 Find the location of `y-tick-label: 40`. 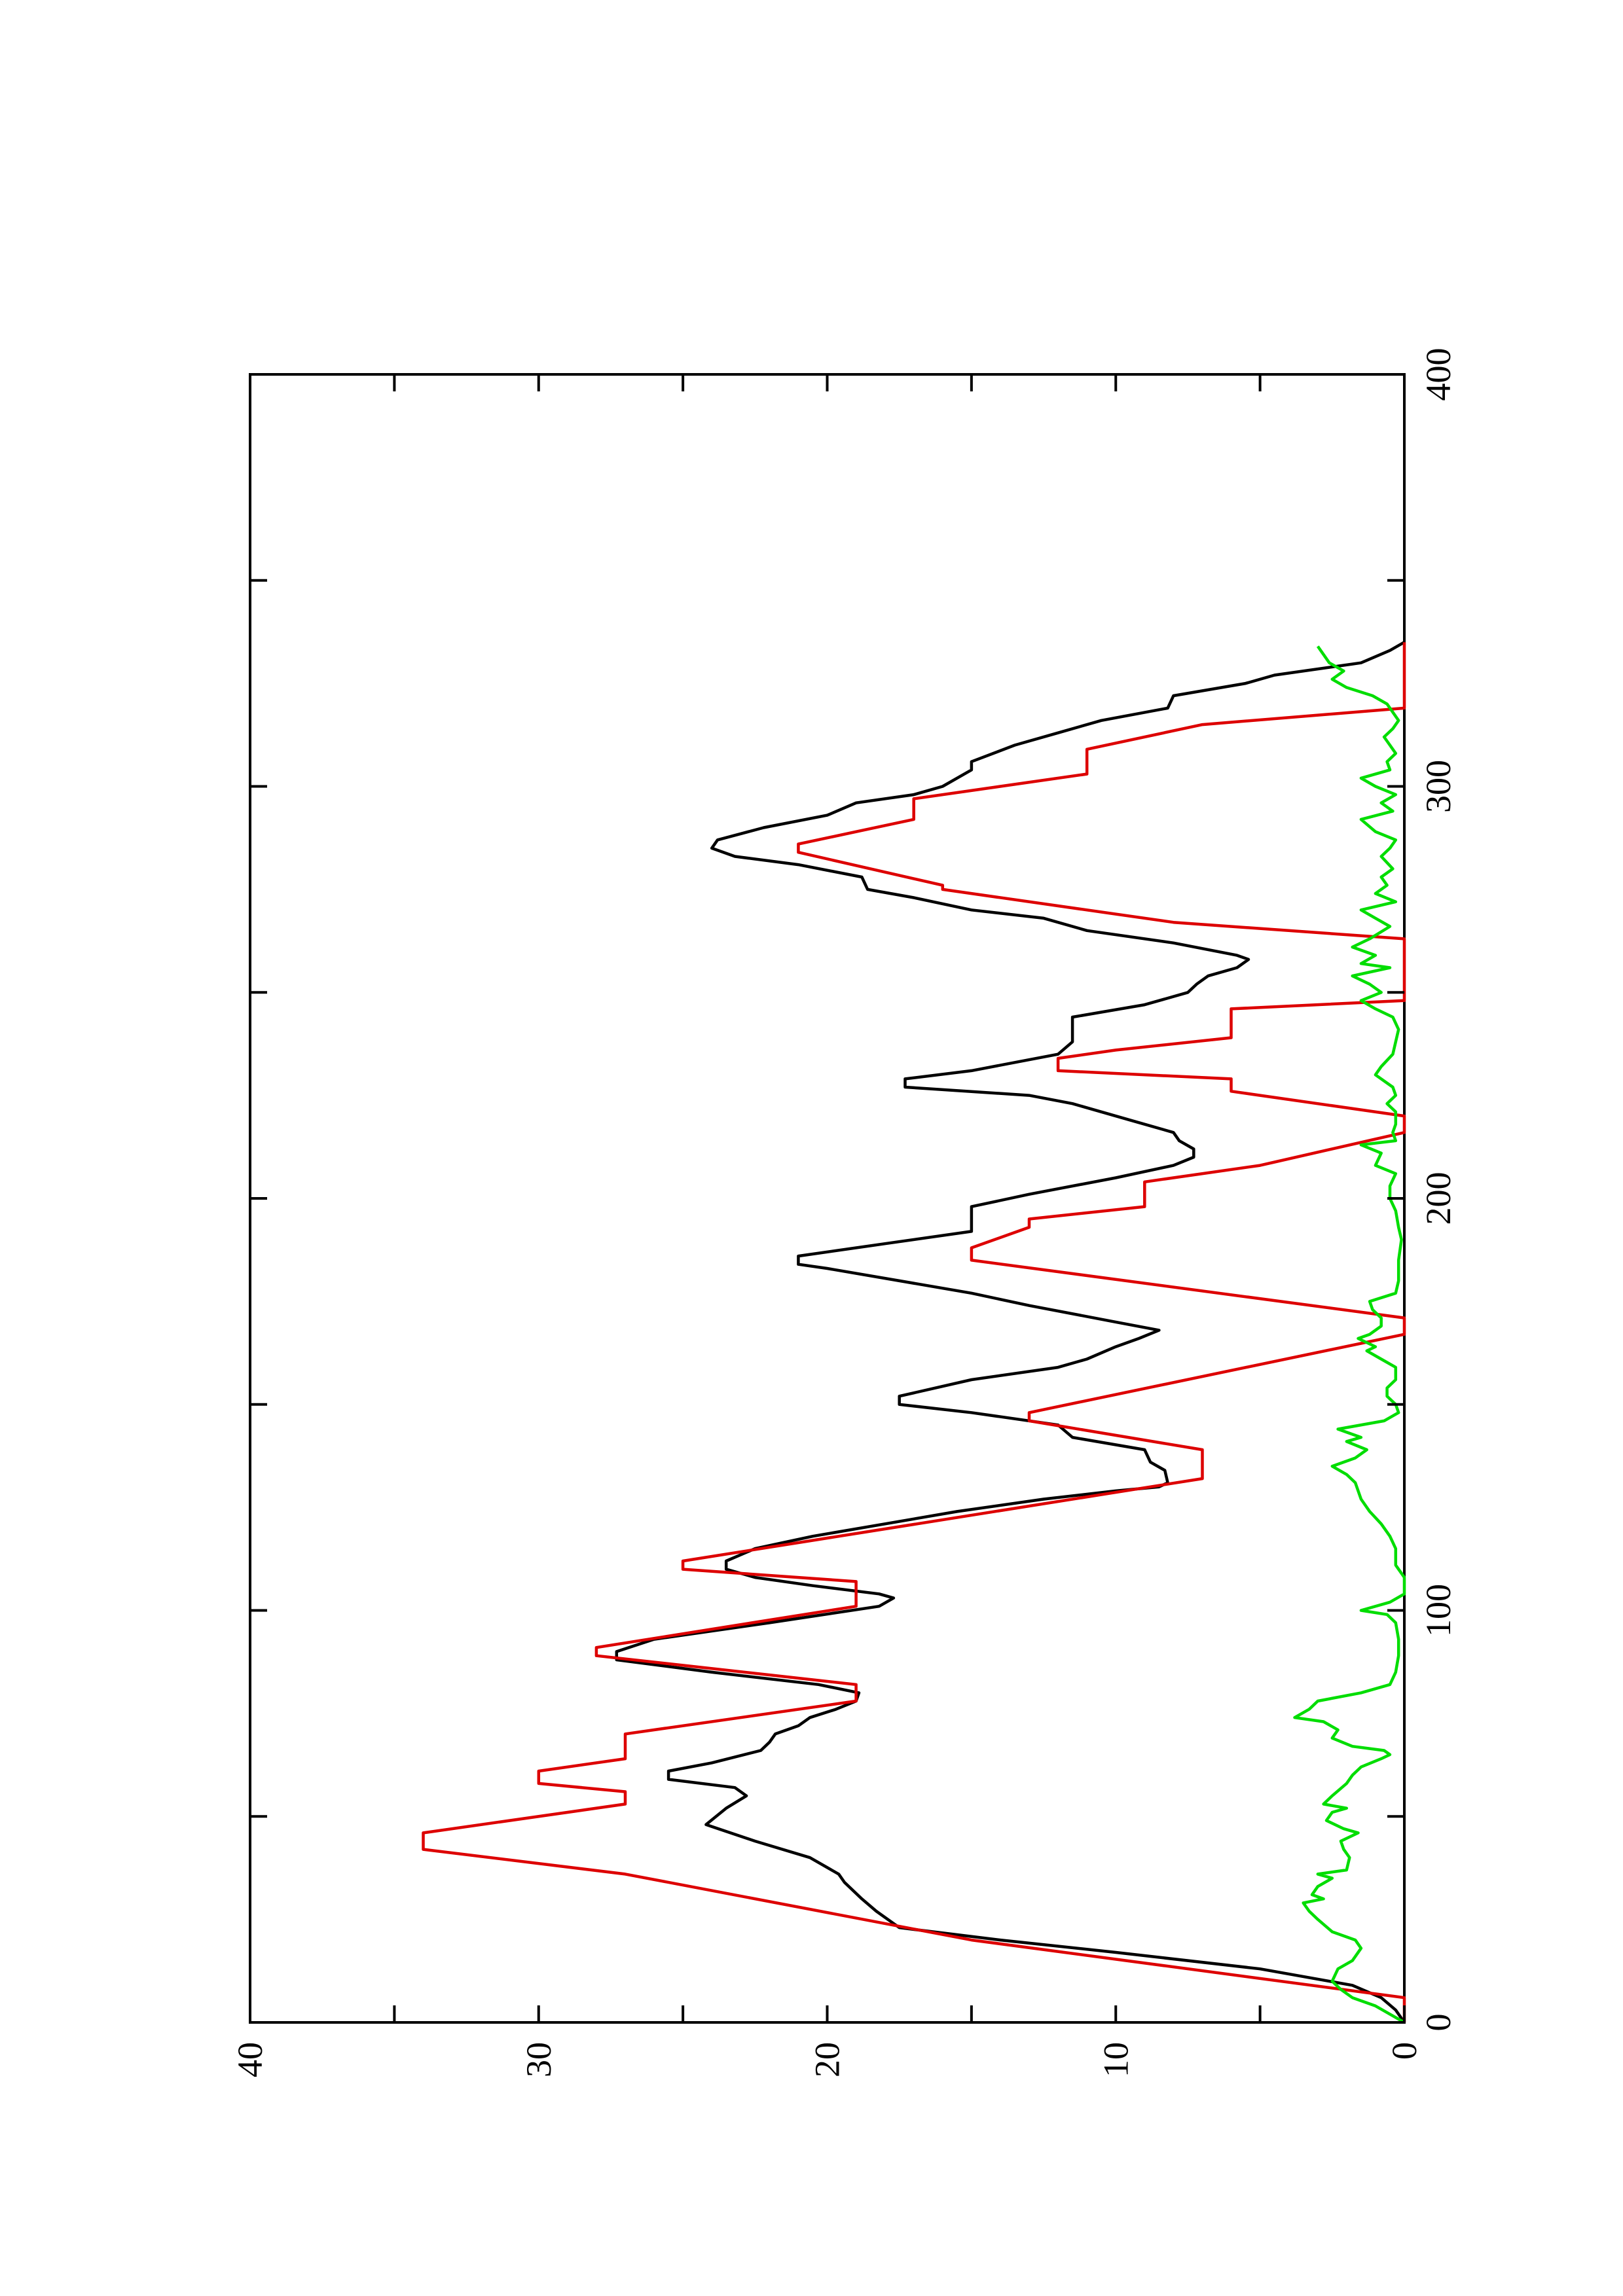

y-tick-label: 40 is located at coordinates (250, 2059).